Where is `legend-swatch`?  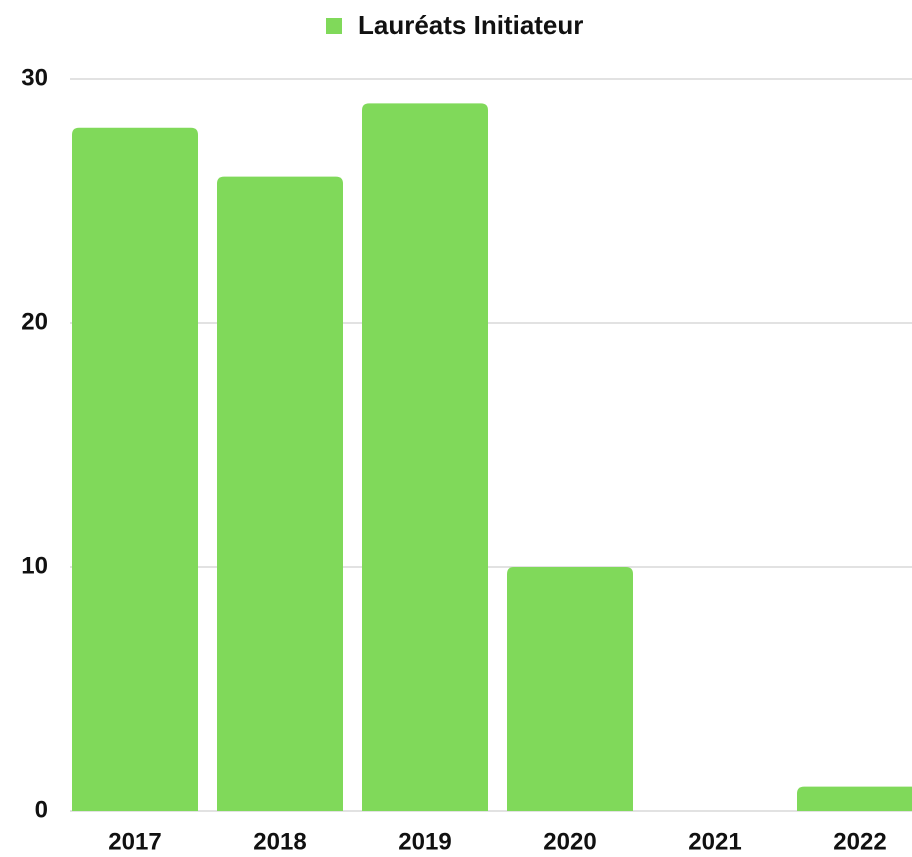 legend-swatch is located at coordinates (334, 26).